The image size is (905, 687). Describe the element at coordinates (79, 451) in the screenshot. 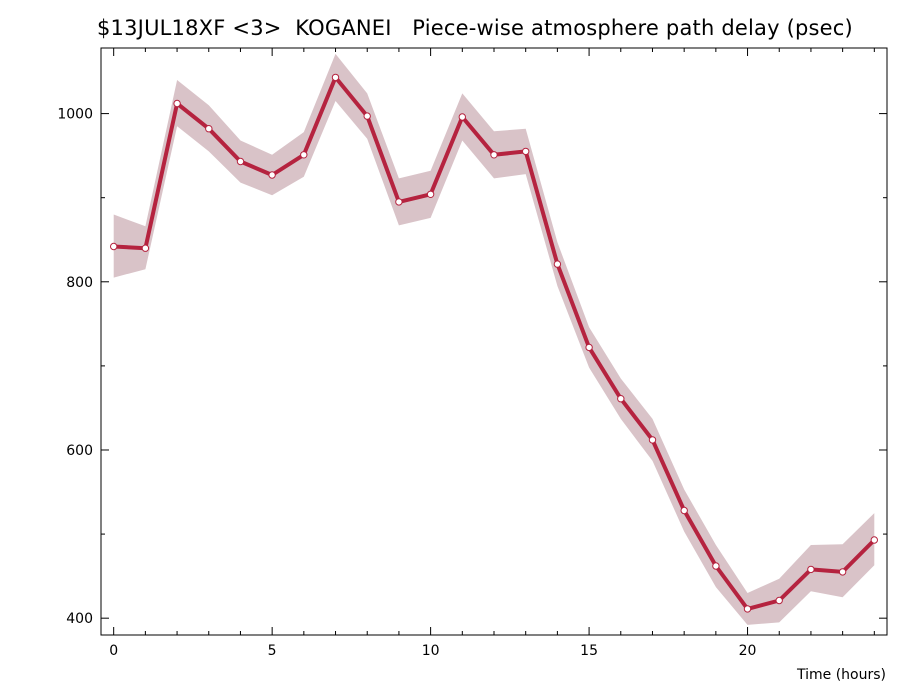

I see `y-tick-label: 600` at that location.